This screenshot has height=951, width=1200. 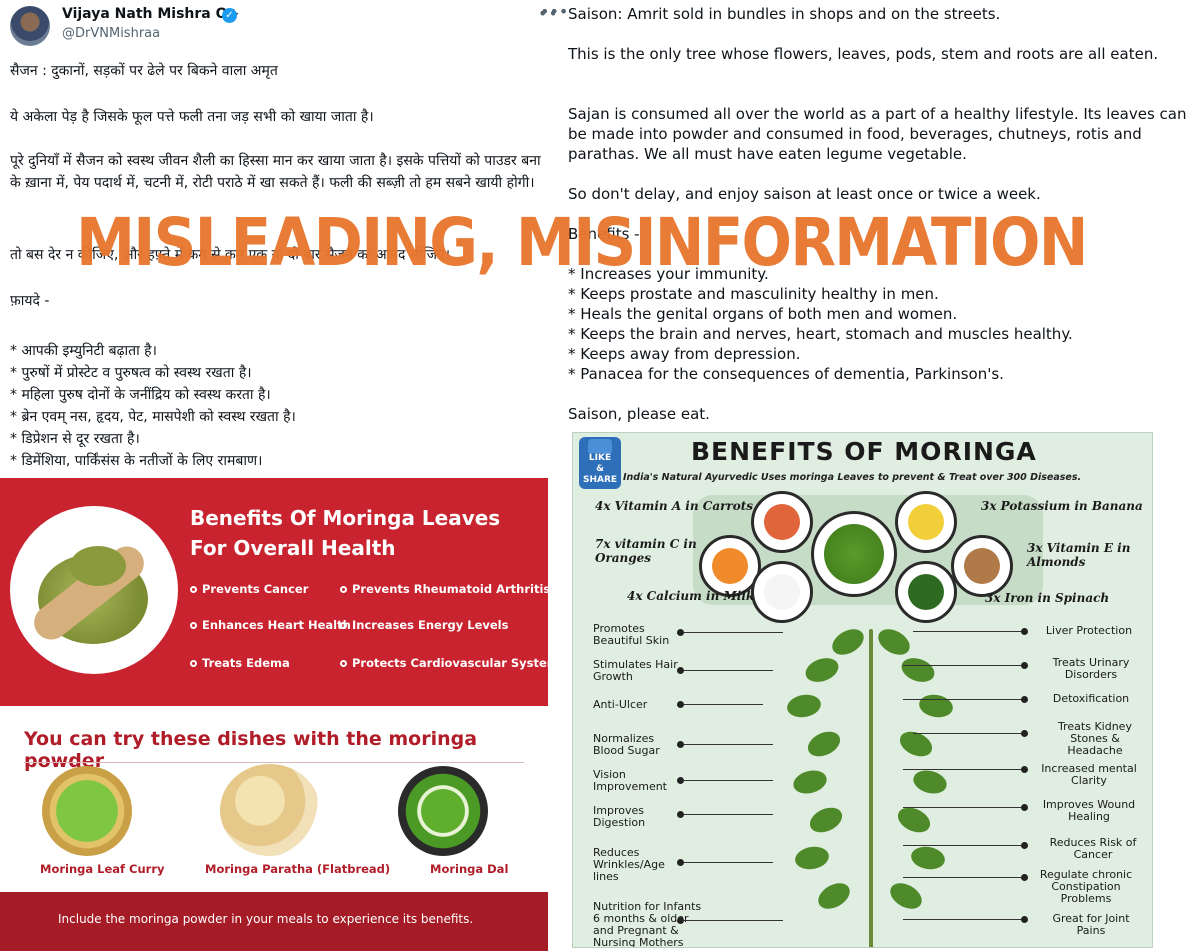 What do you see at coordinates (864, 451) in the screenshot?
I see `infographic-title: BENEFITS OF MORINGA` at bounding box center [864, 451].